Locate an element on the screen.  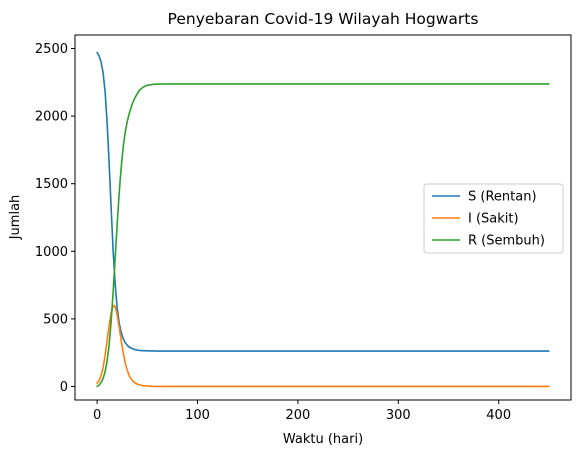
series-line-i-sakit is located at coordinates (323, 346).